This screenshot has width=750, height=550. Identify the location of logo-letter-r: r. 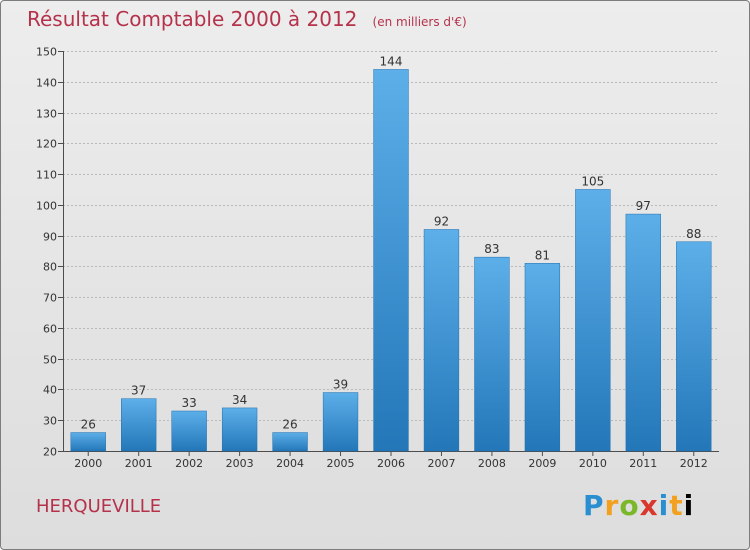
(612, 505).